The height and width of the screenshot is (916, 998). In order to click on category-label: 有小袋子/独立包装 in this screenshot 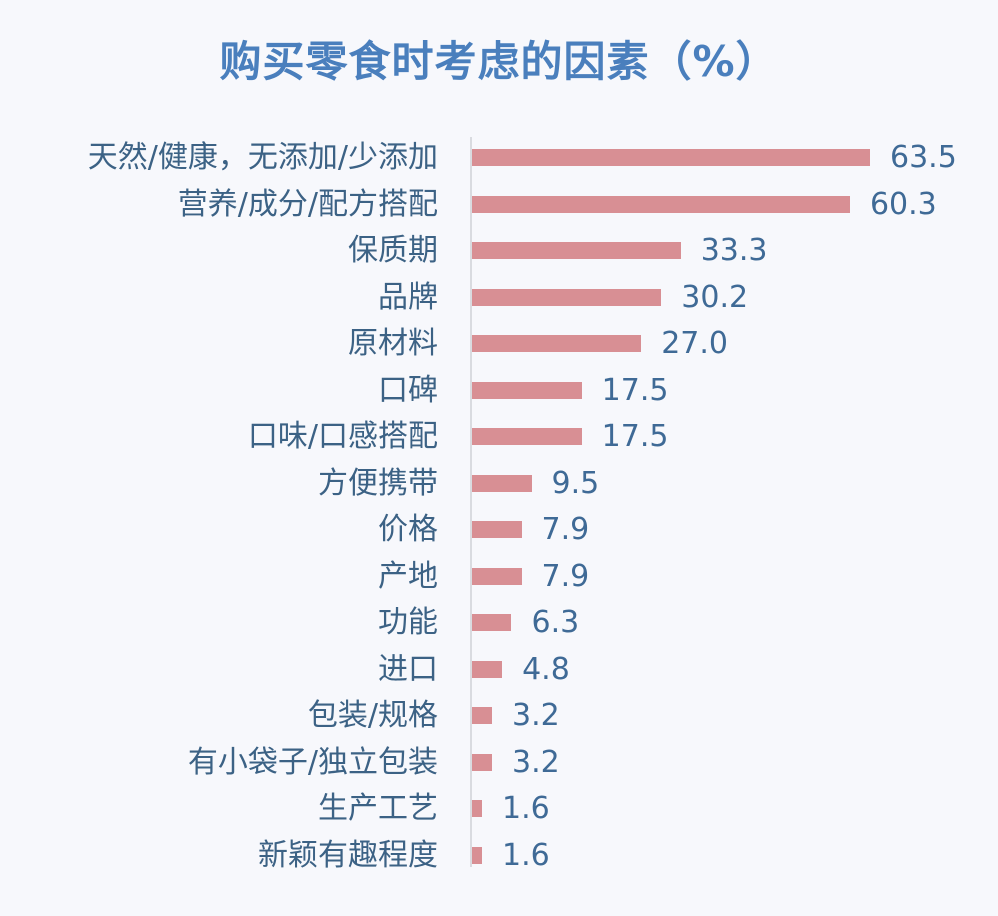, I will do `click(312, 762)`.